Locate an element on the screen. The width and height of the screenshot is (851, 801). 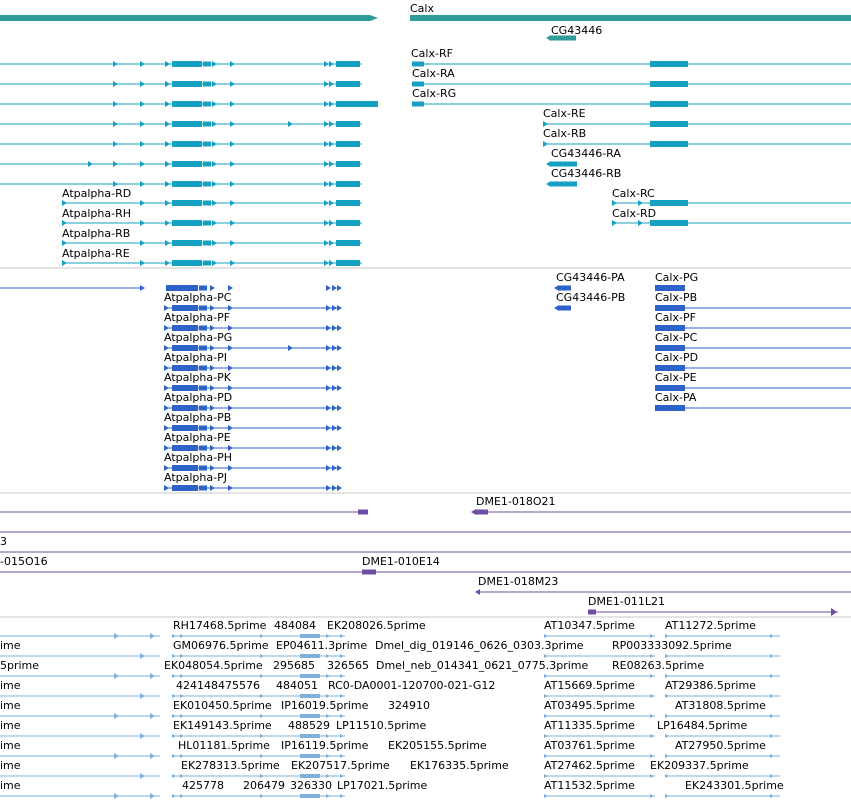
transcript-label: Calx-RE is located at coordinates (564, 113).